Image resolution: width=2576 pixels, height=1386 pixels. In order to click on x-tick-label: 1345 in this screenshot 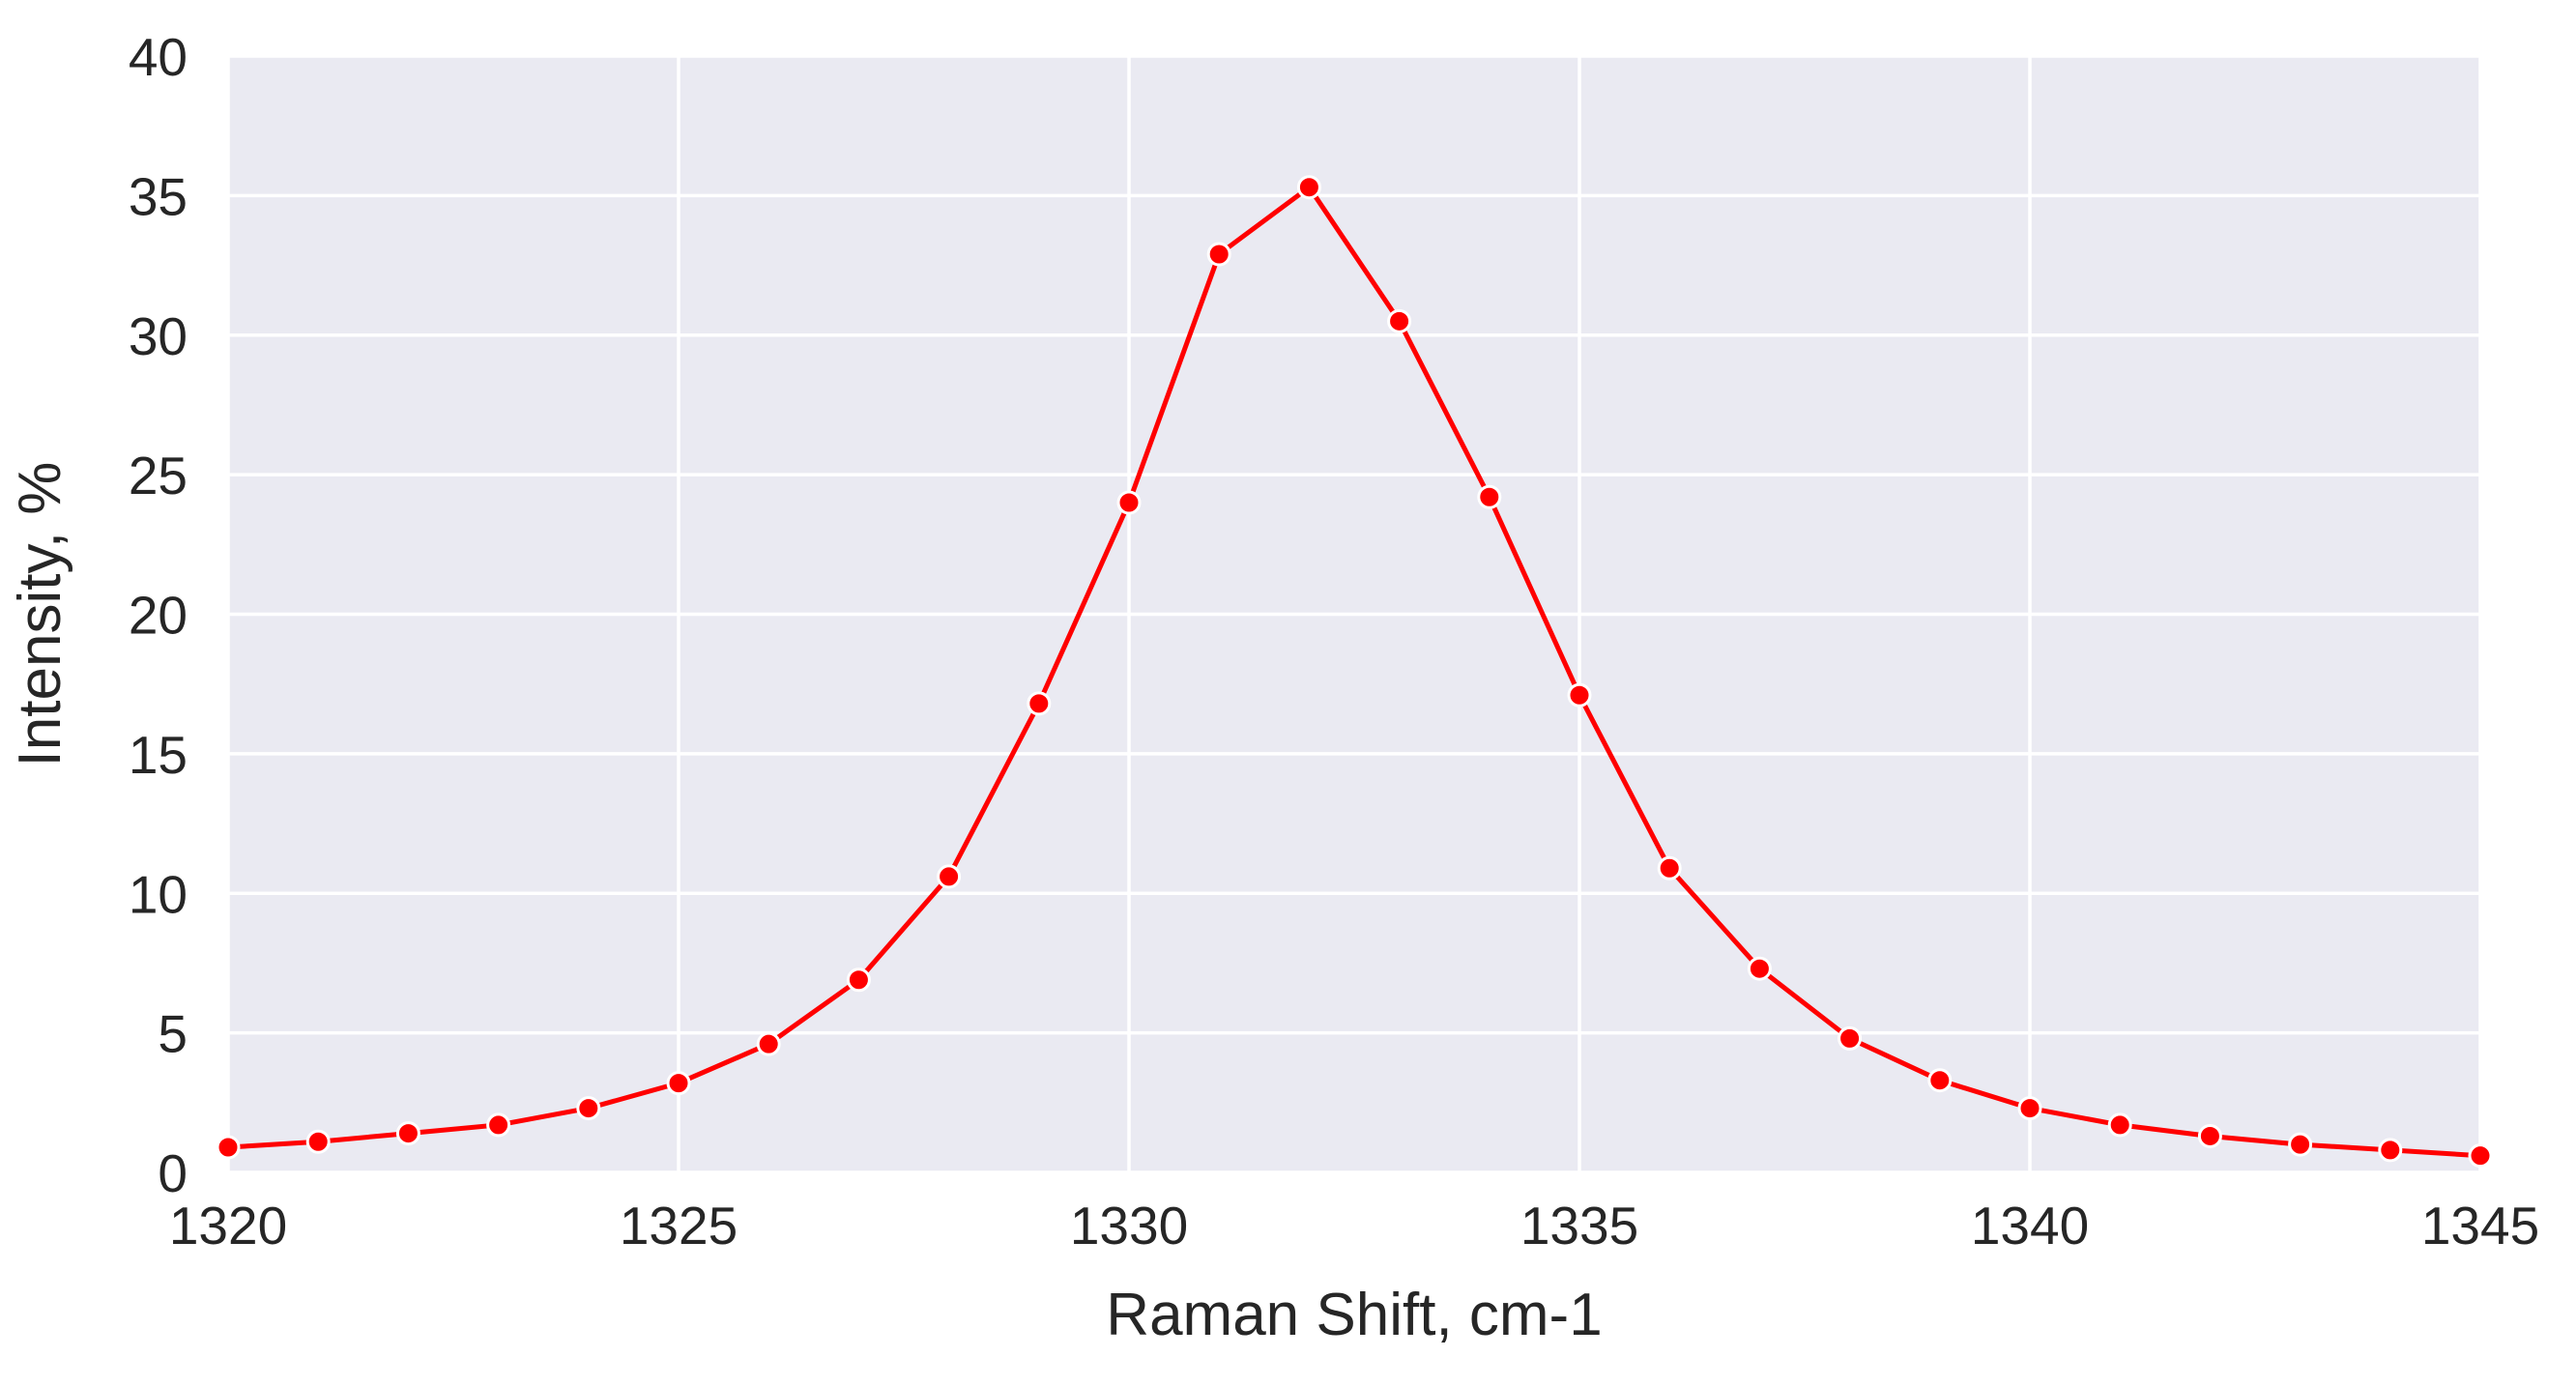, I will do `click(2480, 1226)`.